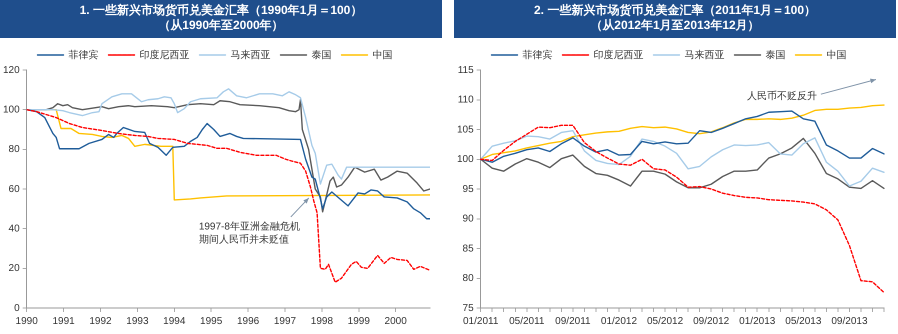 The height and width of the screenshot is (334, 898). What do you see at coordinates (322, 321) in the screenshot?
I see `x-tick-label: 1998` at bounding box center [322, 321].